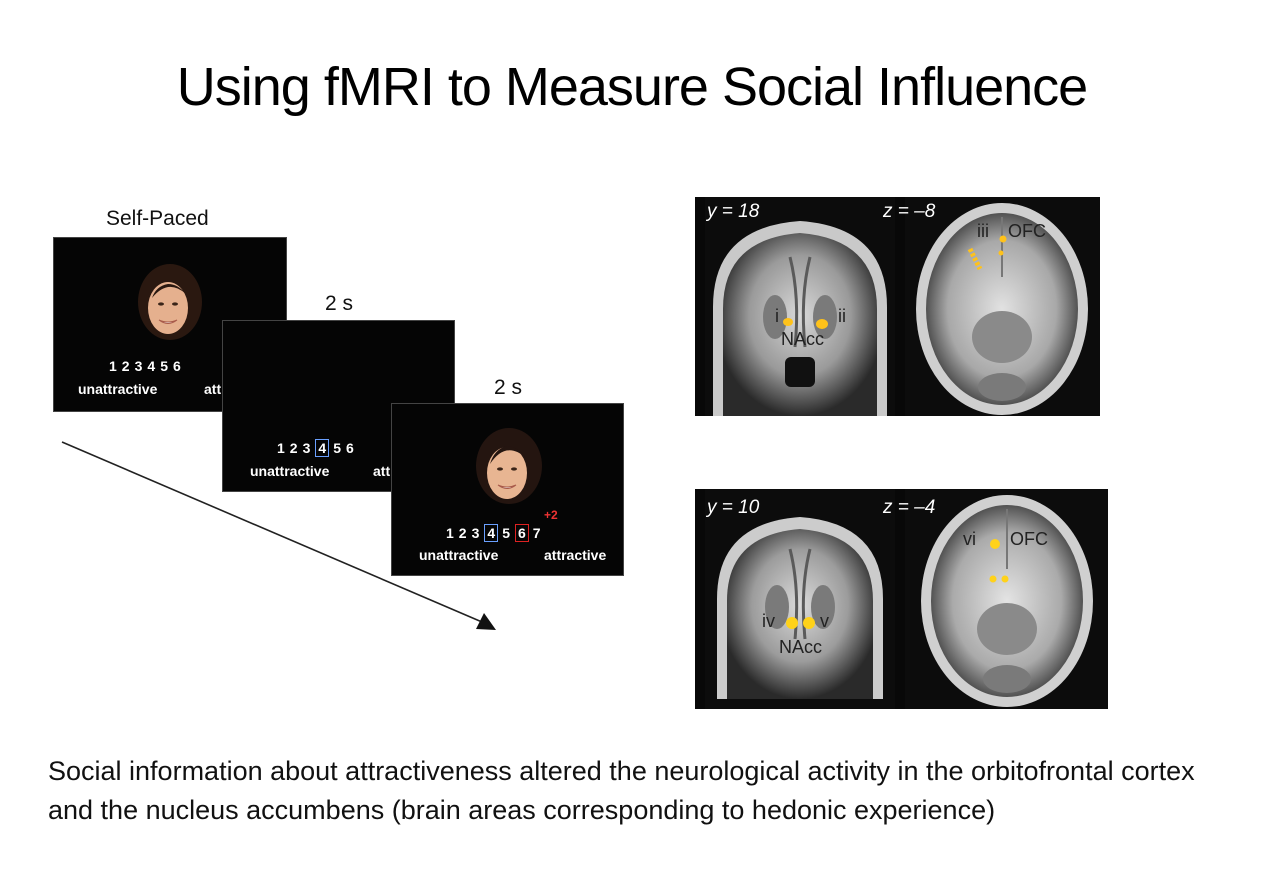 The width and height of the screenshot is (1264, 888). Describe the element at coordinates (909, 211) in the screenshot. I see `coordinate-label: z = –8` at that location.